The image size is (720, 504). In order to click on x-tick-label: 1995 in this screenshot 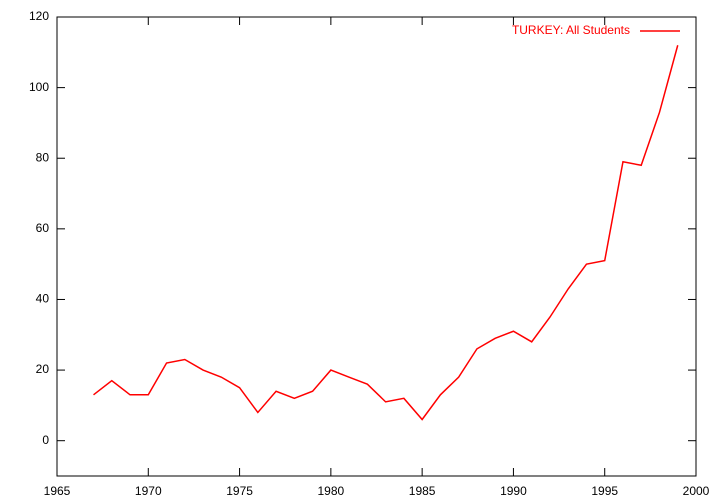, I will do `click(604, 491)`.